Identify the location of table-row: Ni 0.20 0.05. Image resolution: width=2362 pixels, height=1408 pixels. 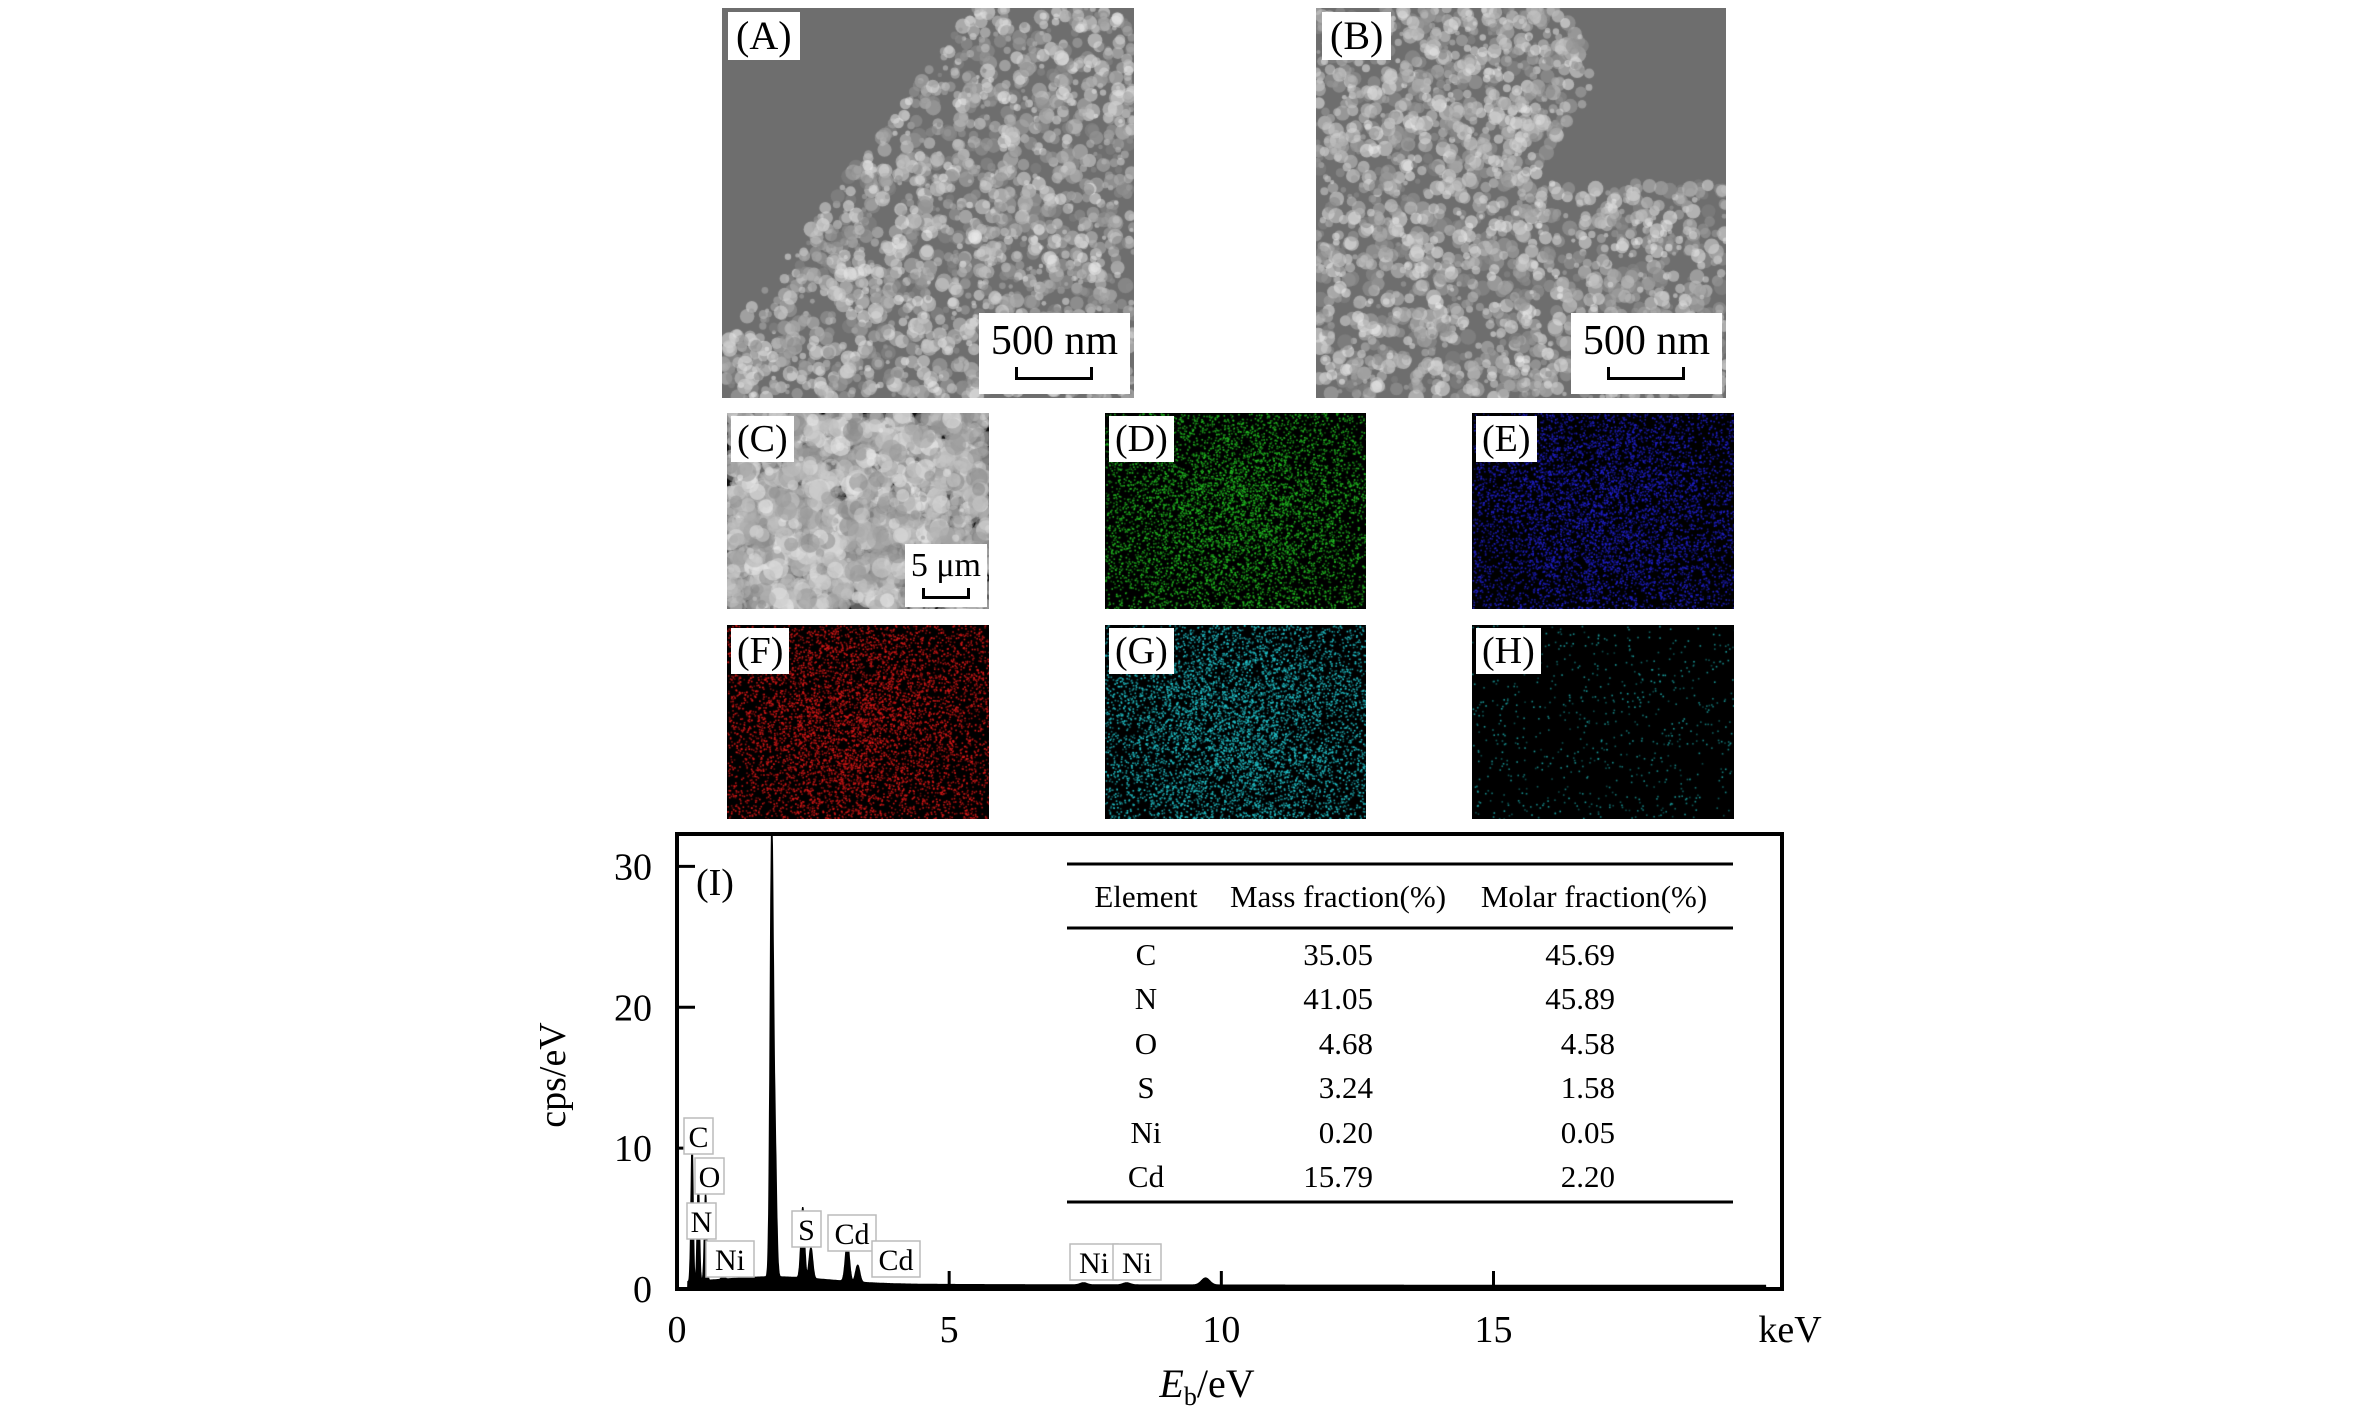
(1373, 1132).